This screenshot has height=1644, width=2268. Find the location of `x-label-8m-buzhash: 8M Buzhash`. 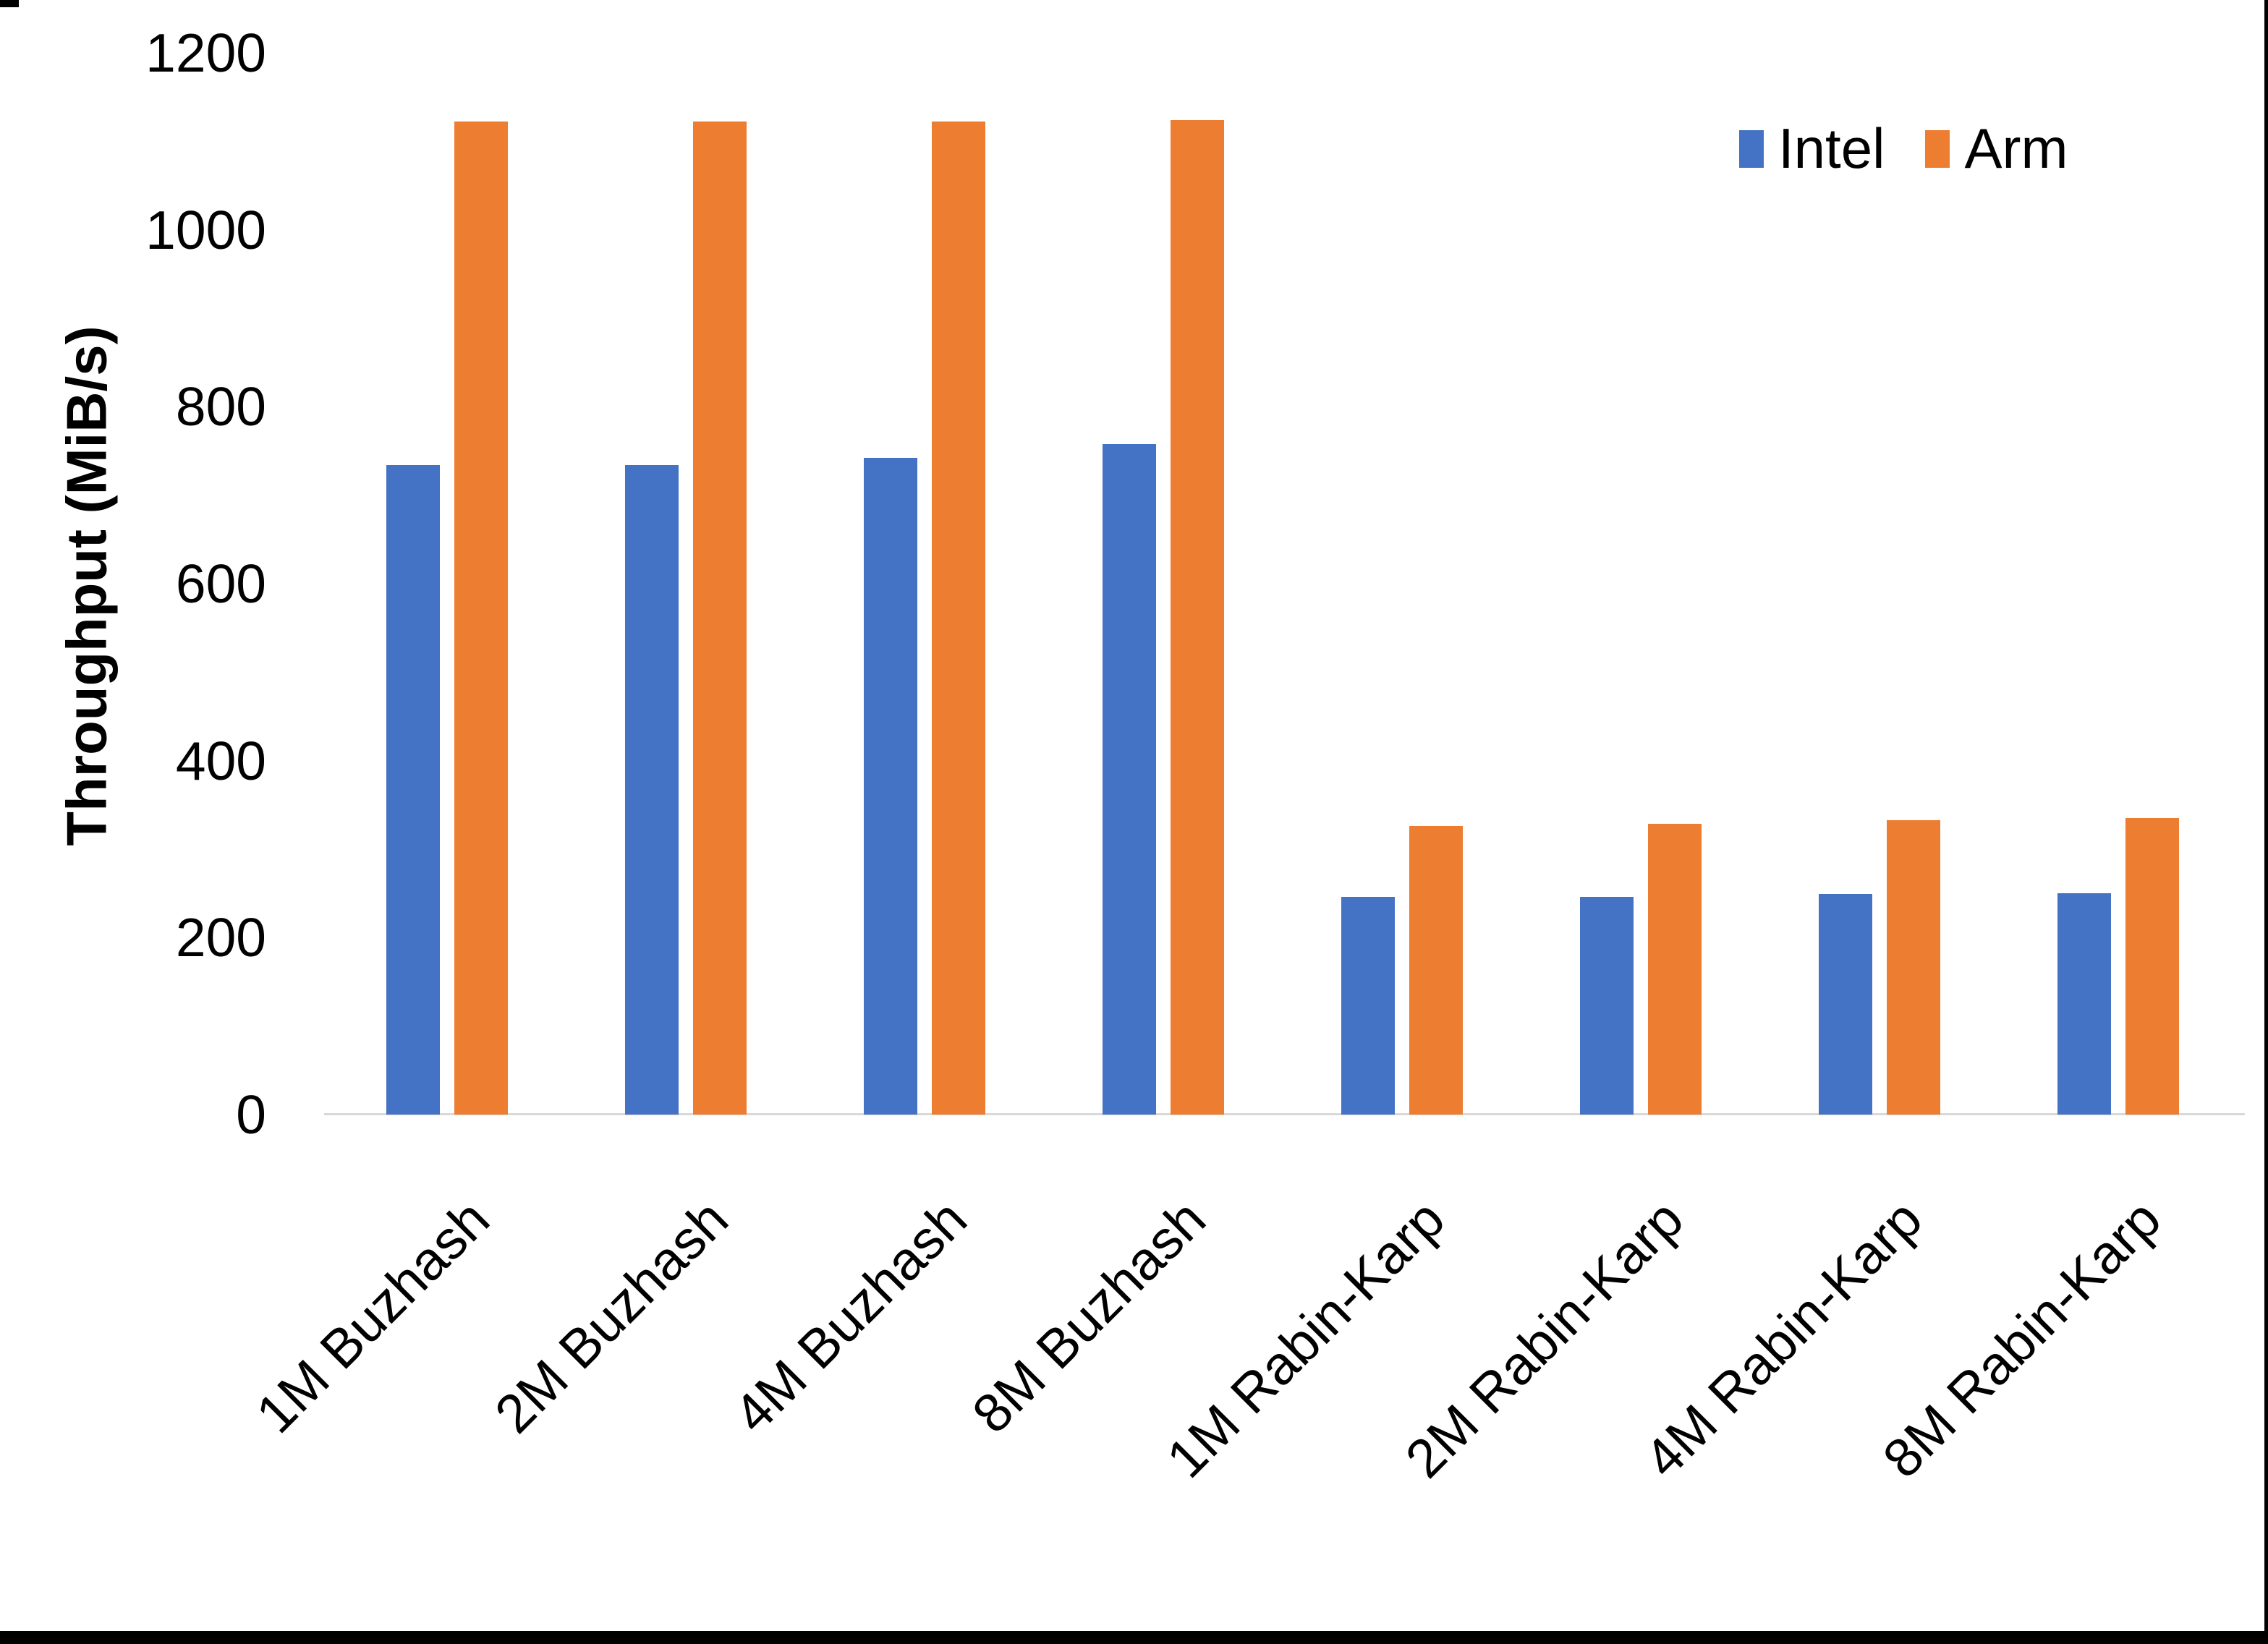

x-label-8m-buzhash: 8M Buzhash is located at coordinates (1089, 1316).